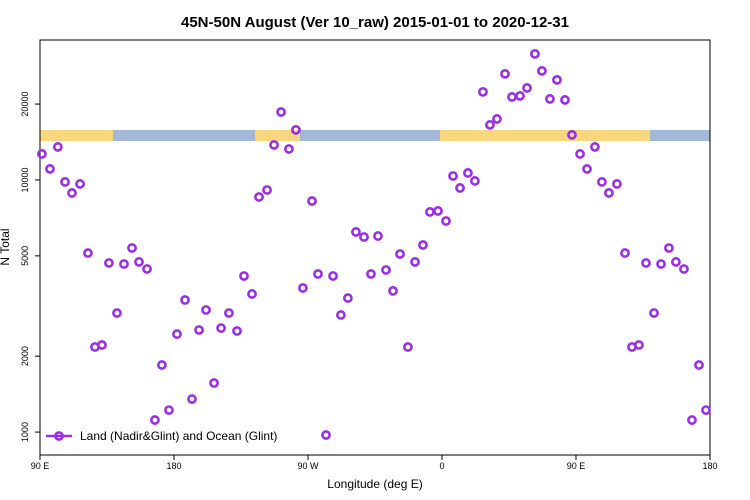  What do you see at coordinates (6, 246) in the screenshot?
I see `y-axis-label: N Total` at bounding box center [6, 246].